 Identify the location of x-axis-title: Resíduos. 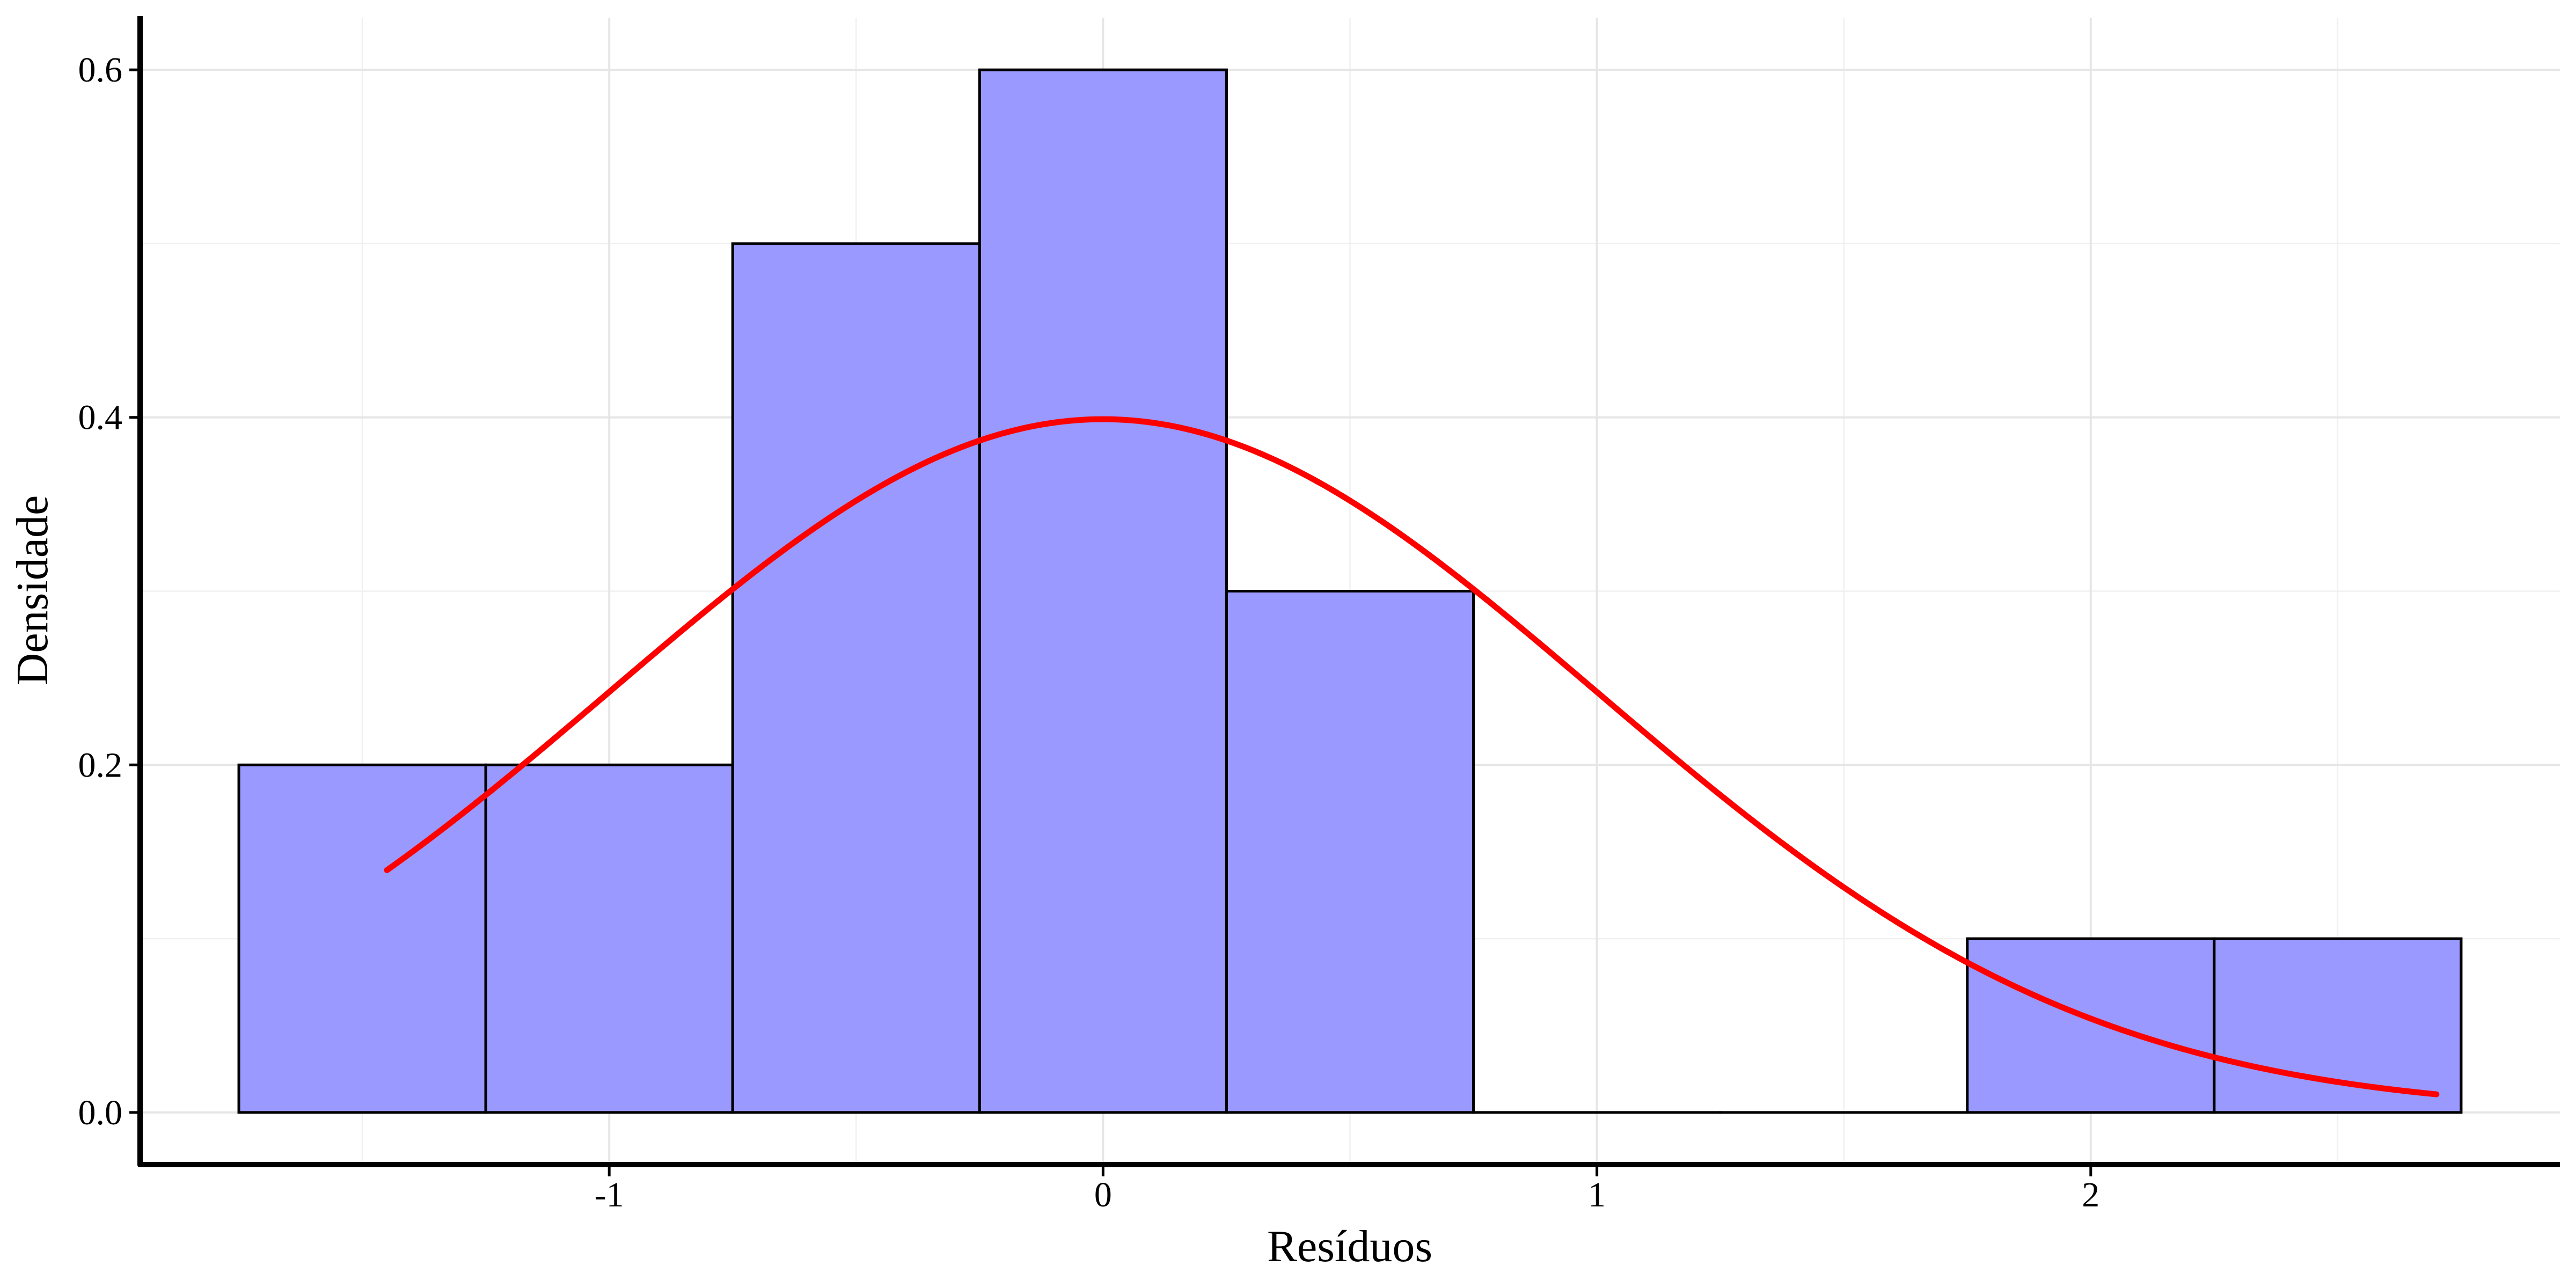
(1349, 1246).